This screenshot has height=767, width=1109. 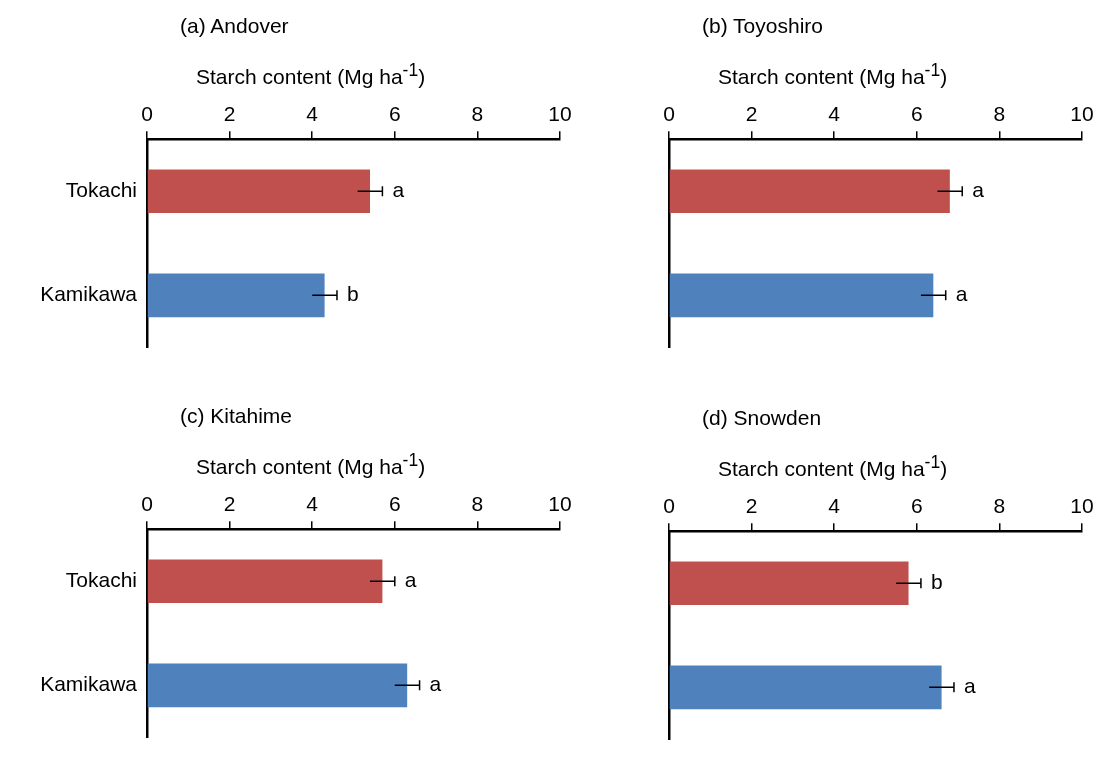 I want to click on chart-title: (c) Kitahime, so click(x=236, y=416).